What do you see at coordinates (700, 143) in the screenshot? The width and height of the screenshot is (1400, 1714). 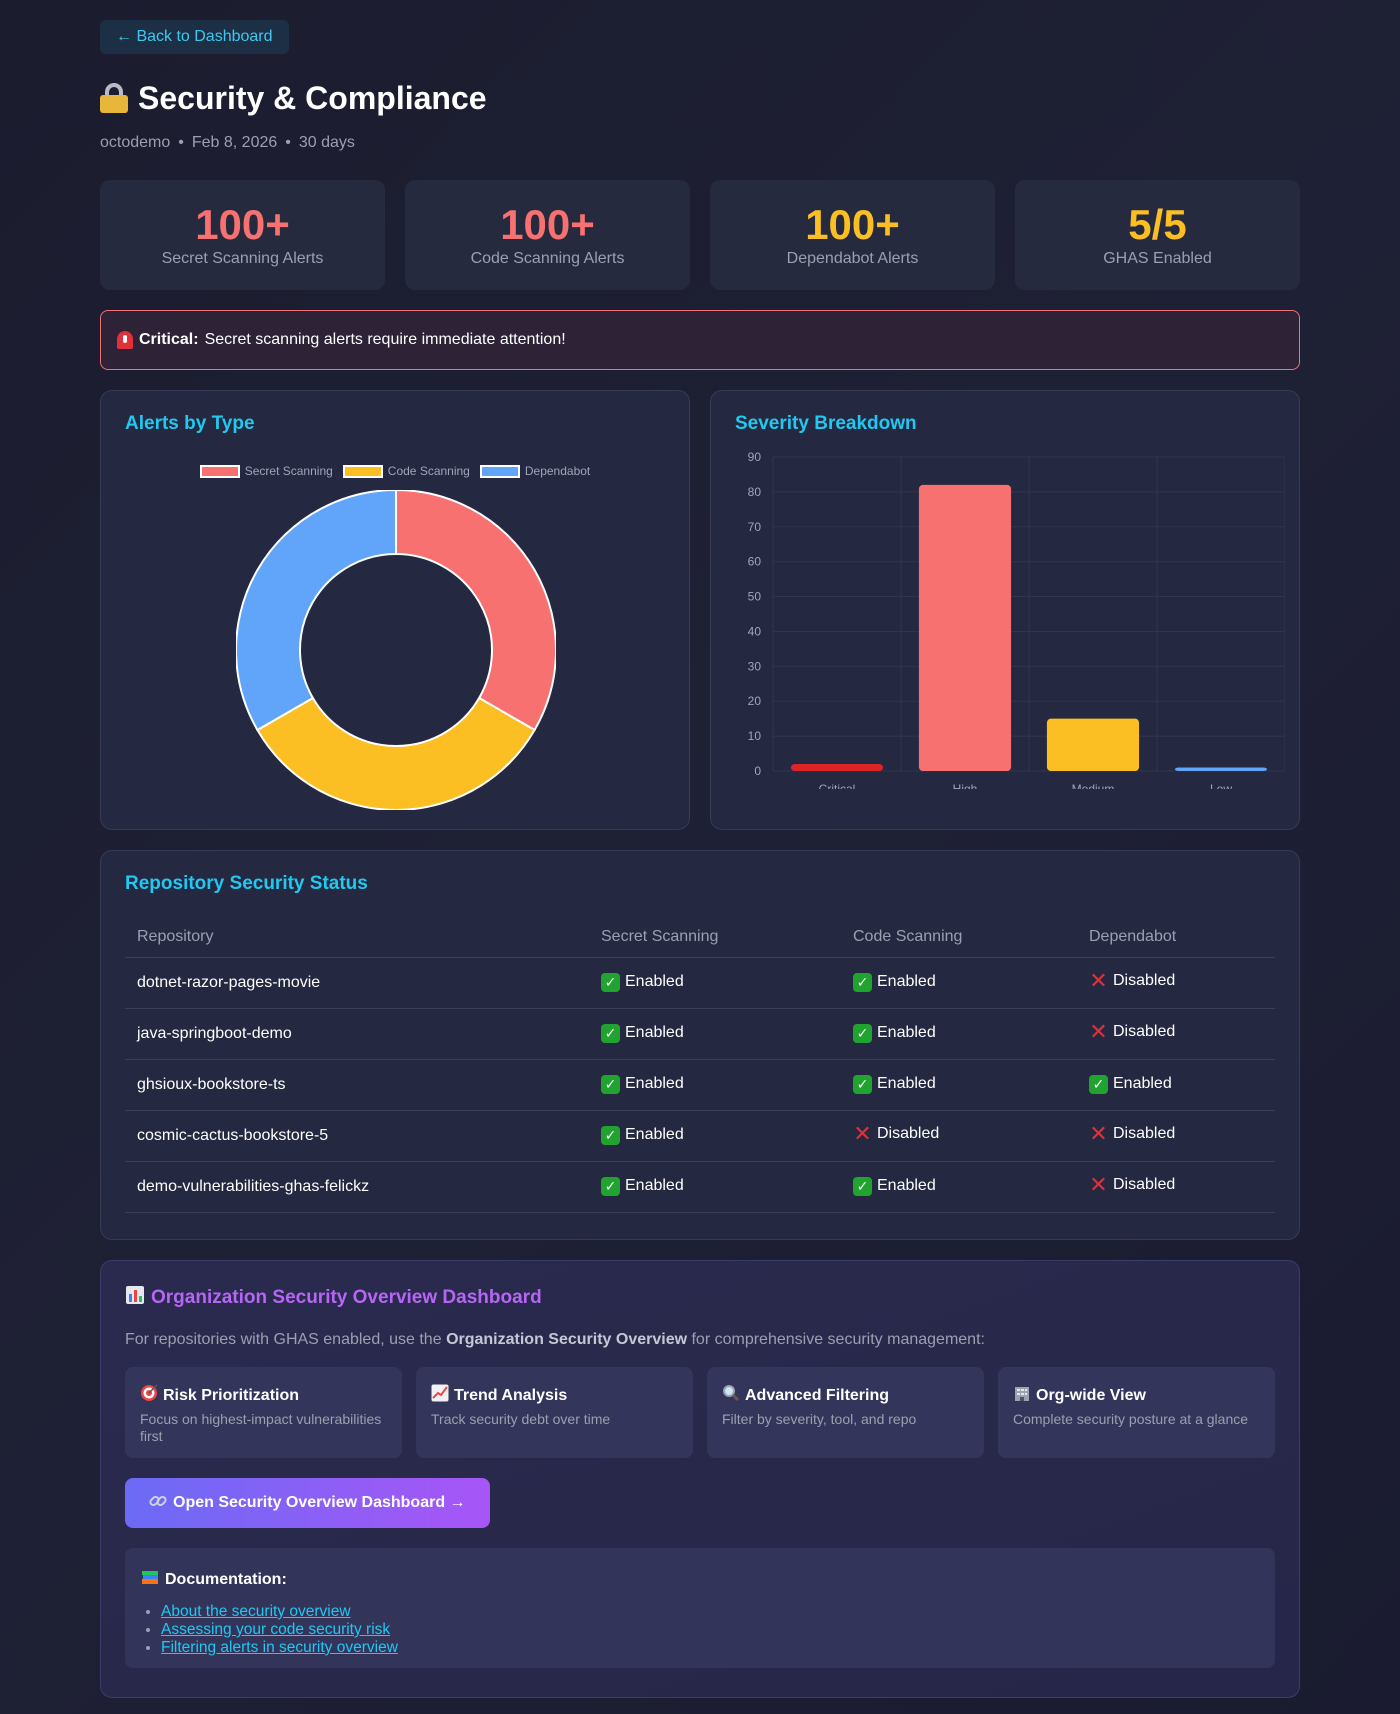 I see `page-subtitle: octodemo • Feb 8, 2026 • 30 days` at bounding box center [700, 143].